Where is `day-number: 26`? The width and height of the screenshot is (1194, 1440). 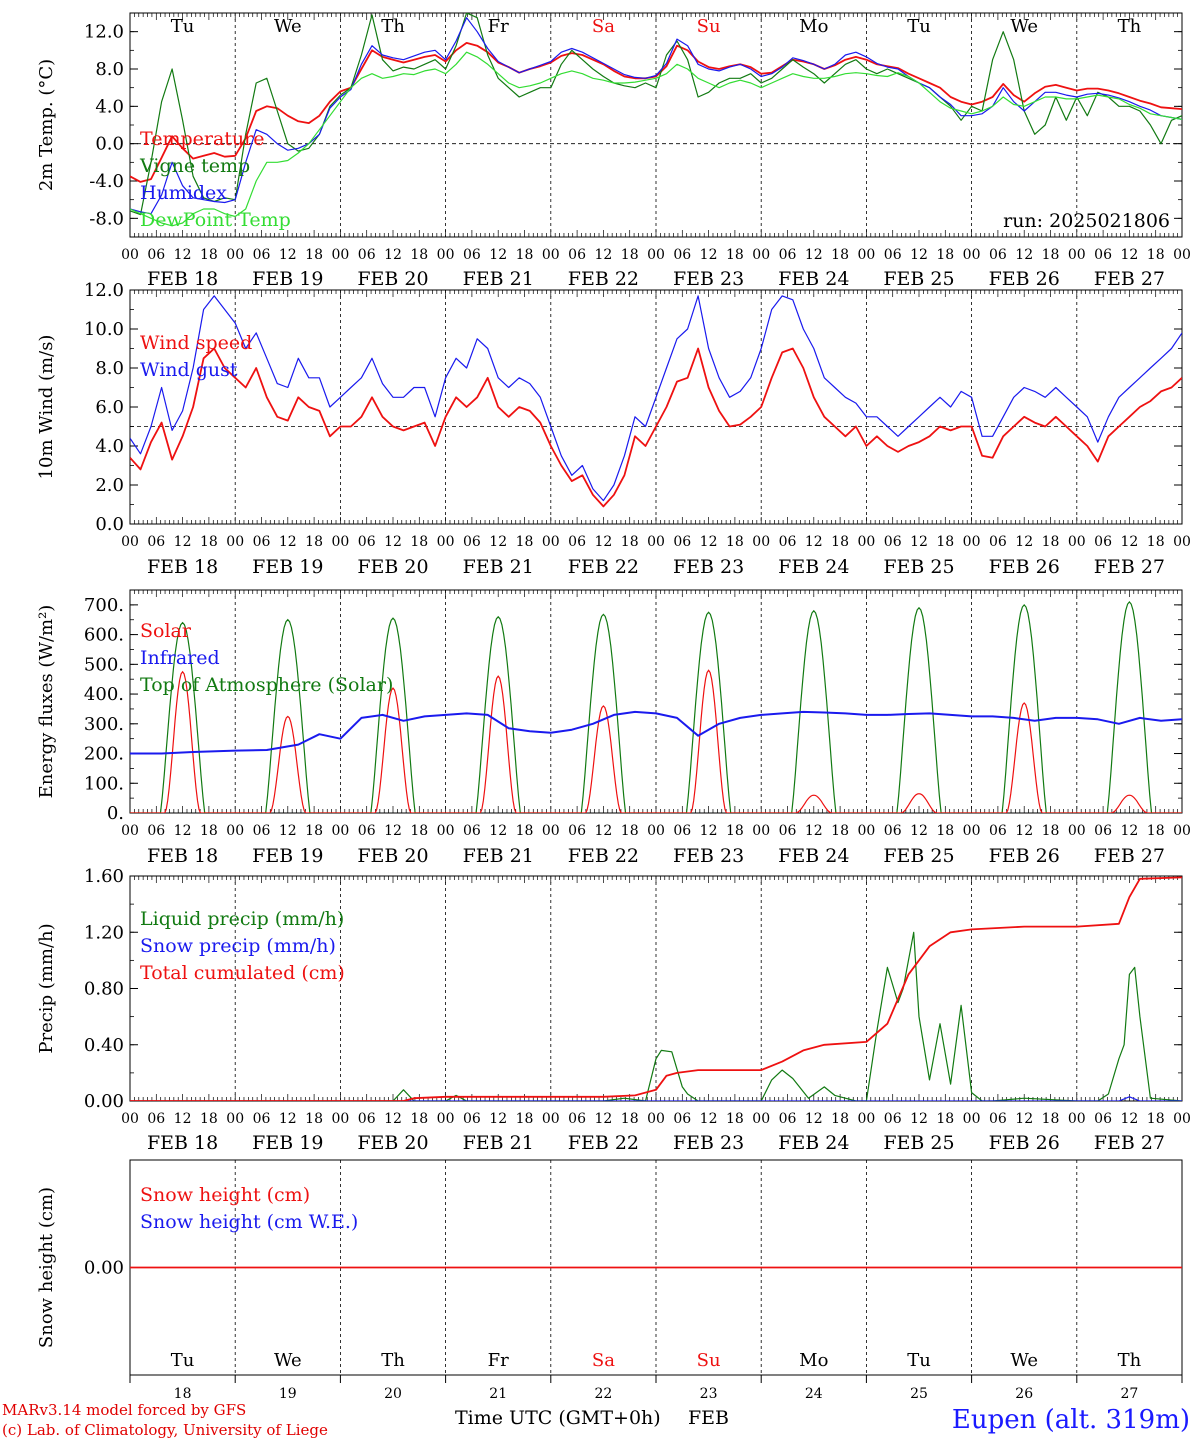
day-number: 26 is located at coordinates (1024, 1394).